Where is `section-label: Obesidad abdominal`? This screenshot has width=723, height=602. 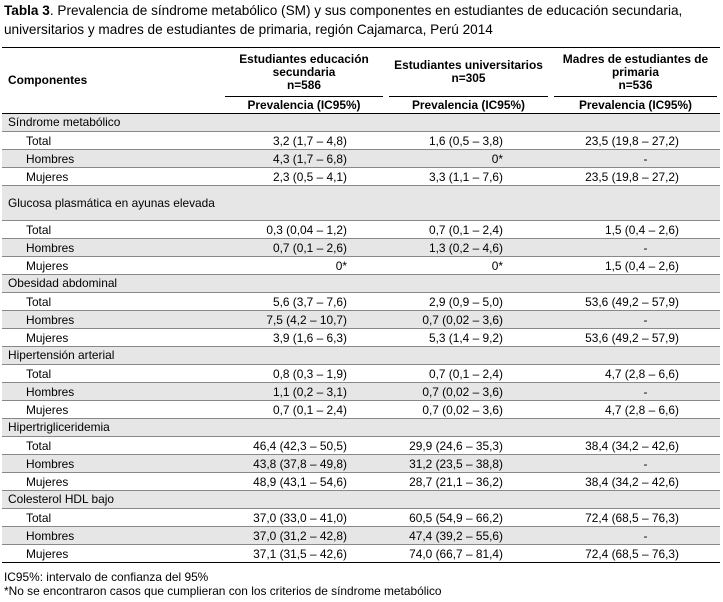 section-label: Obesidad abdominal is located at coordinates (112, 283).